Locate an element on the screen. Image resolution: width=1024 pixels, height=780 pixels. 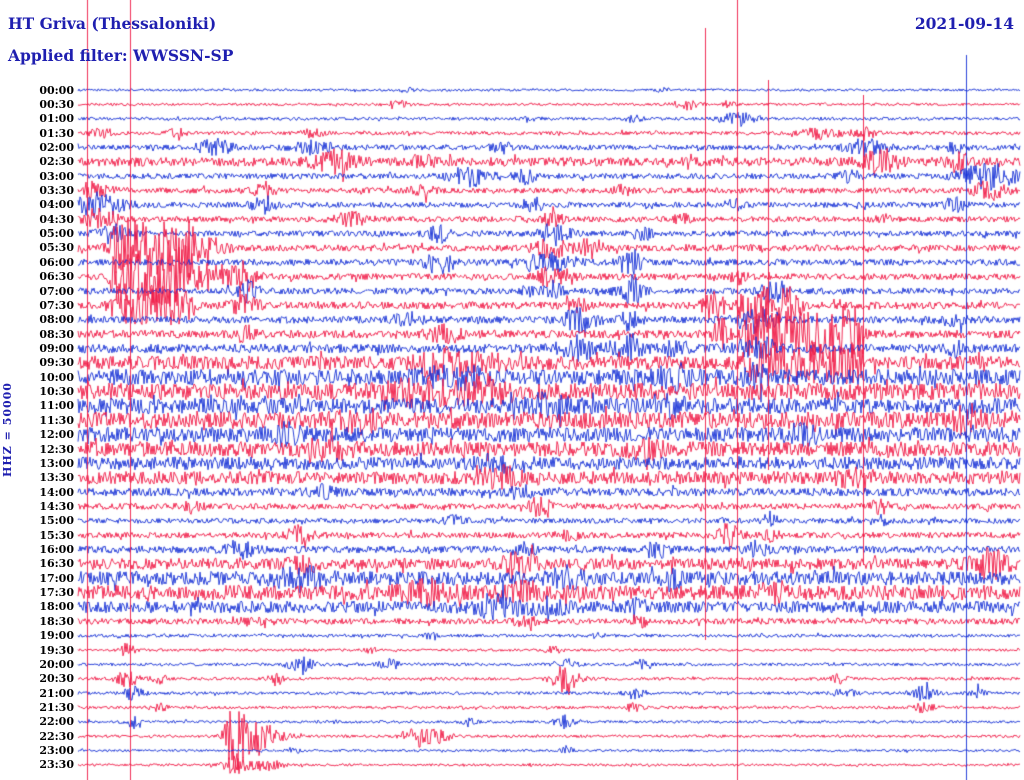
time-label: 13:30 is located at coordinates (56, 478).